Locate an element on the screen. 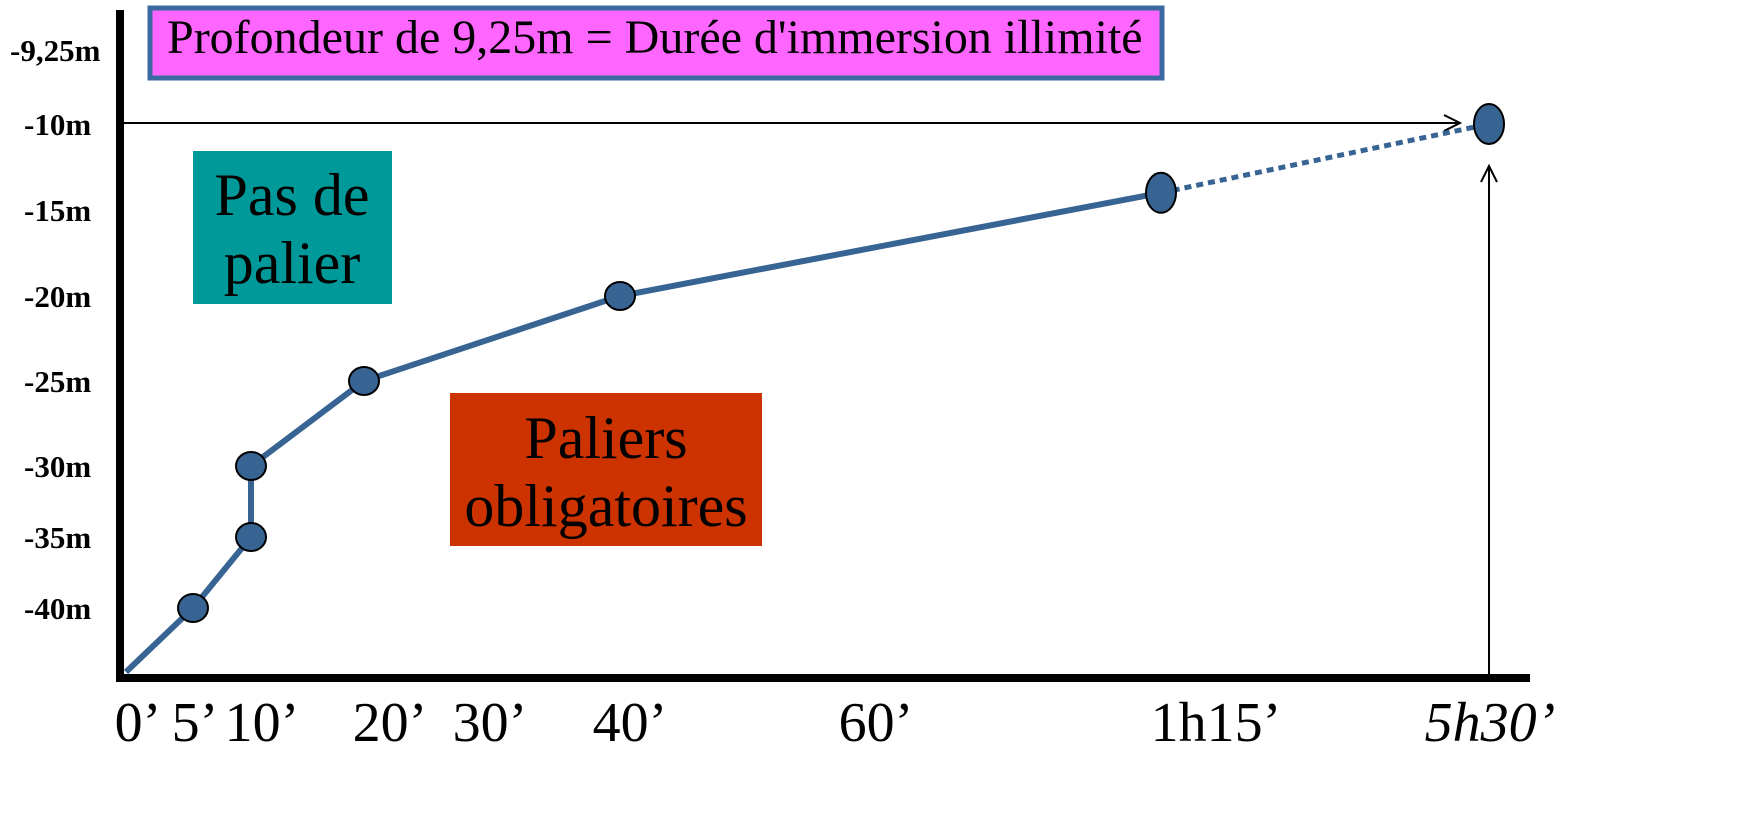 Image resolution: width=1762 pixels, height=837 pixels. y-tick-label: -10m is located at coordinates (57, 124).